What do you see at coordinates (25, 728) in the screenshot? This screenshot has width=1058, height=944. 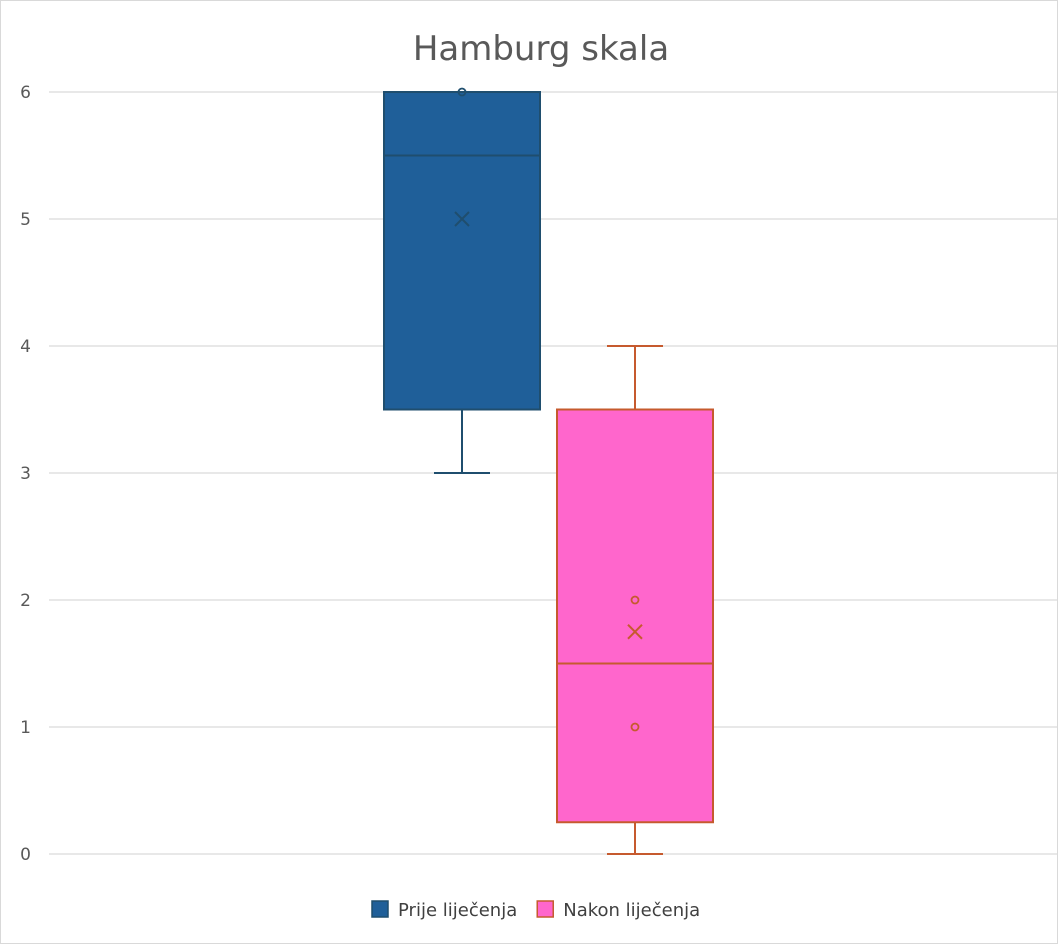 I see `y-tick-label: 1` at bounding box center [25, 728].